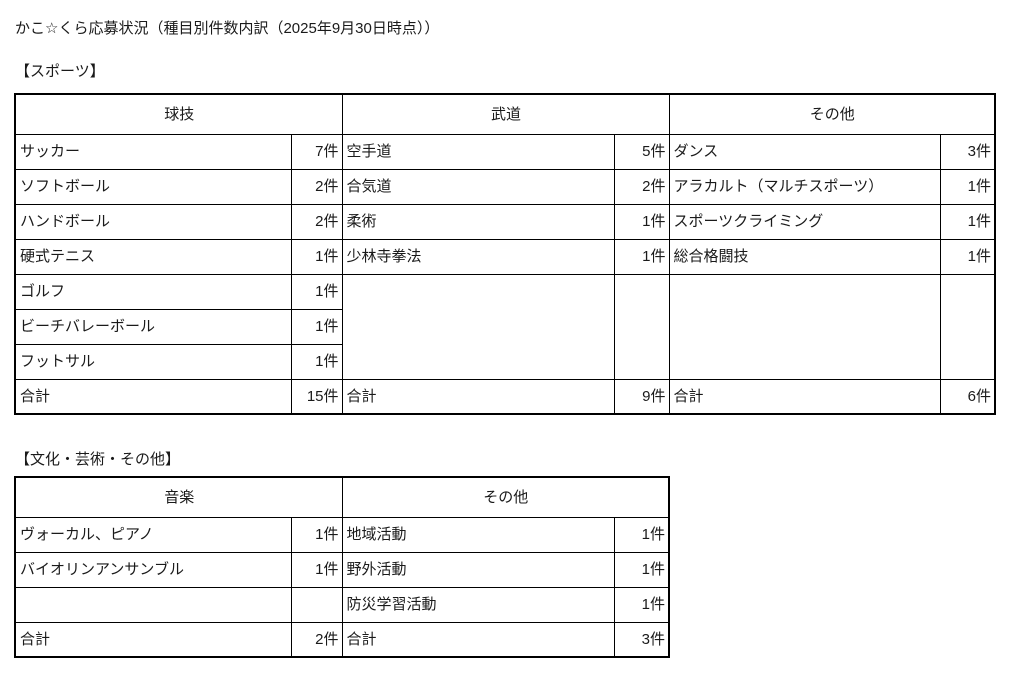 Image resolution: width=1012 pixels, height=697 pixels. What do you see at coordinates (153, 256) in the screenshot?
I see `category-cell: 硬式テニス` at bounding box center [153, 256].